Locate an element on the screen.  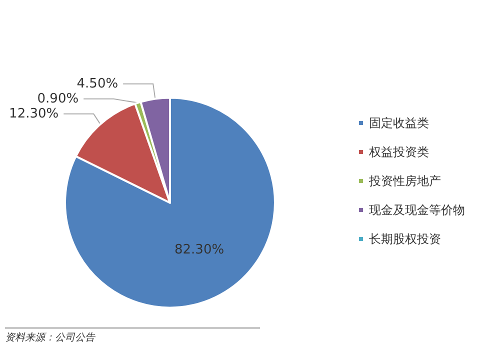
legend-label: 现金及现金等价物 is located at coordinates (417, 210).